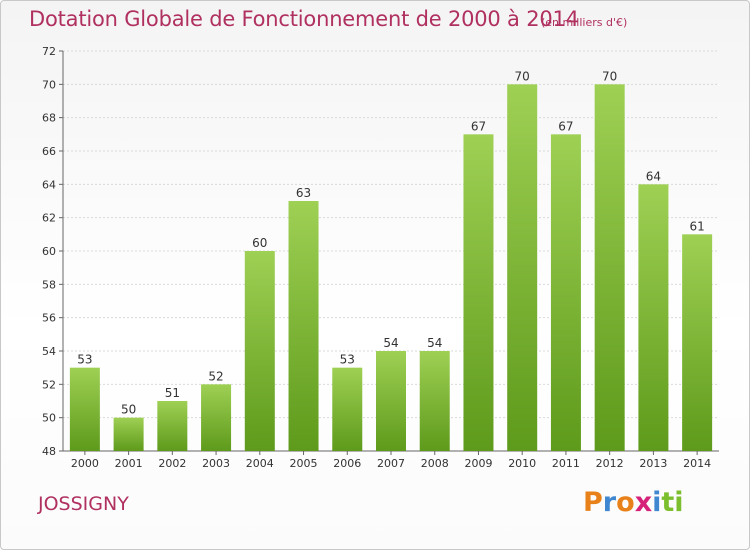 The height and width of the screenshot is (550, 750). Describe the element at coordinates (653, 463) in the screenshot. I see `x-tick-label: 2013` at that location.